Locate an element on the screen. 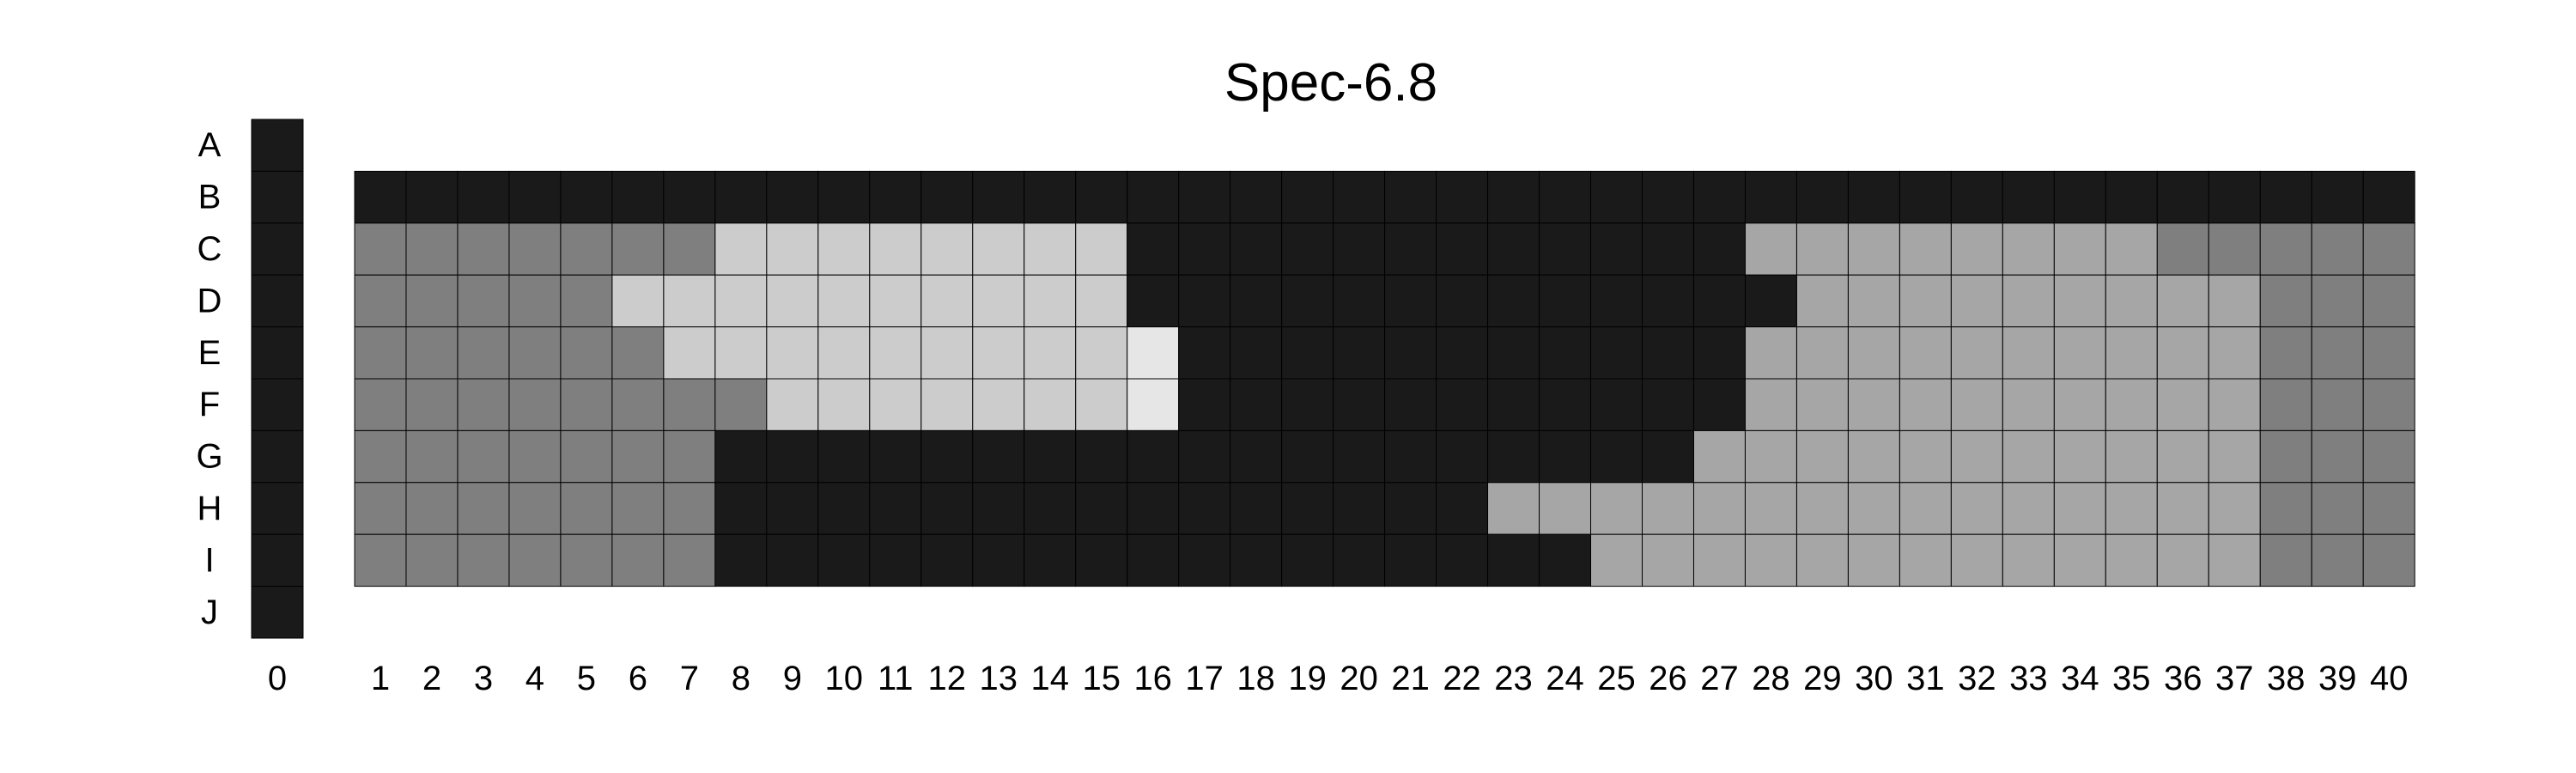 The width and height of the screenshot is (2576, 773). x-tick-label: 4 is located at coordinates (535, 678).